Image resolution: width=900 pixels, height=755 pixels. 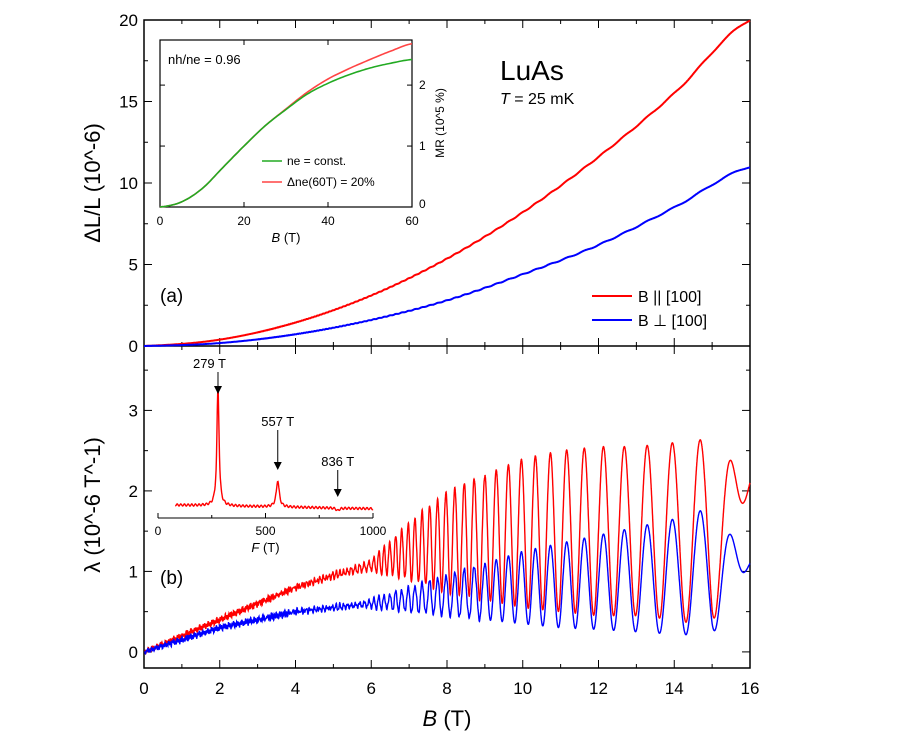 What do you see at coordinates (447, 582) in the screenshot?
I see `series-b-perpendicular` at bounding box center [447, 582].